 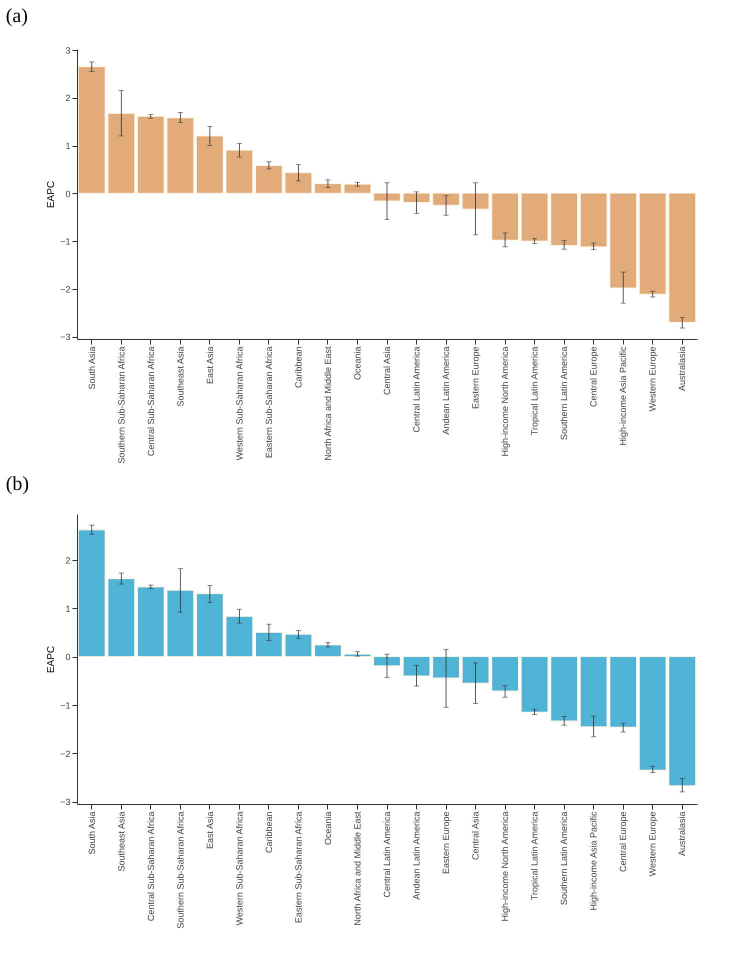 I want to click on chart-title: (a), so click(x=17, y=15).